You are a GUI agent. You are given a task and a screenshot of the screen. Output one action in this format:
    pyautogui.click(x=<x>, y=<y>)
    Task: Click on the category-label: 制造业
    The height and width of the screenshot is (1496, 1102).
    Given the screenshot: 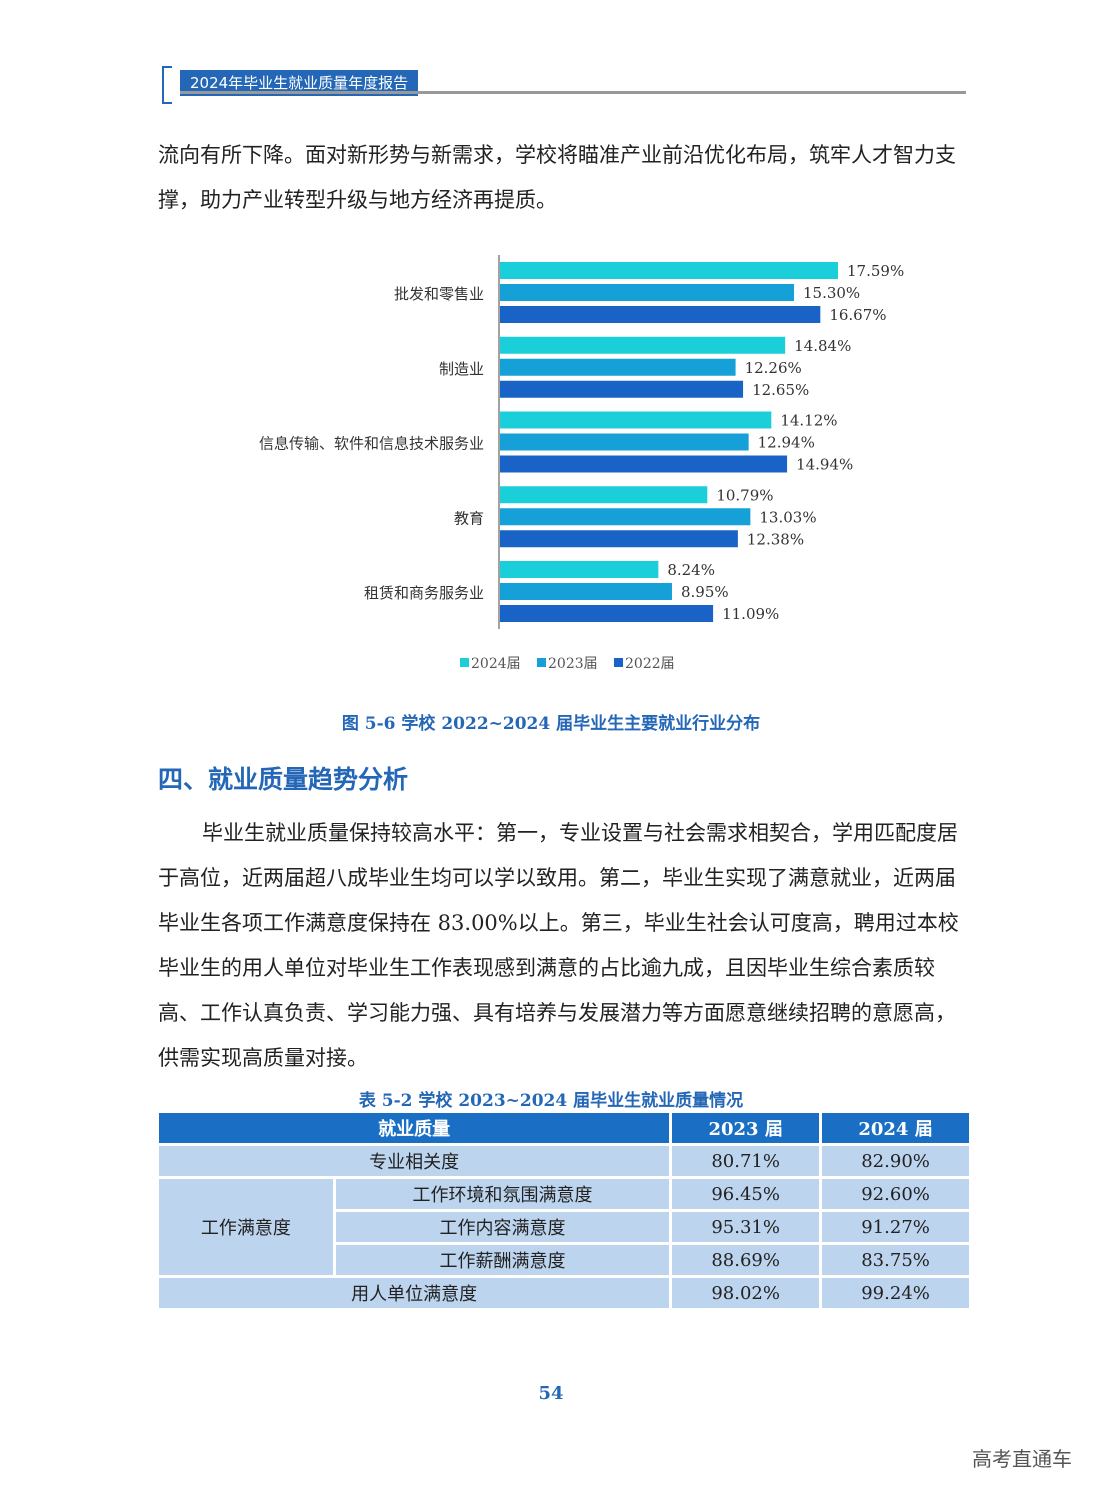 What is the action you would take?
    pyautogui.click(x=461, y=369)
    